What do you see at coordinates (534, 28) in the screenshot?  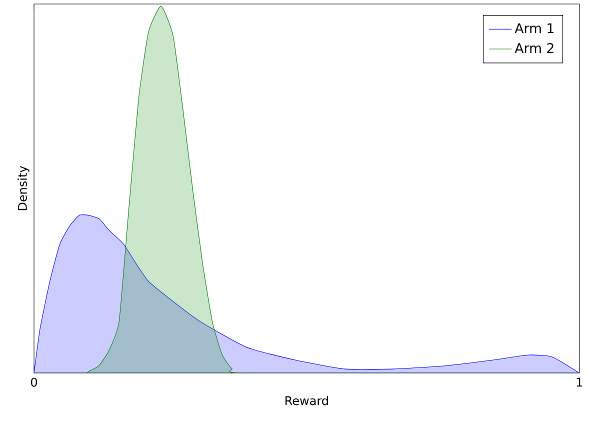 I see `legend-label: Arm 1` at bounding box center [534, 28].